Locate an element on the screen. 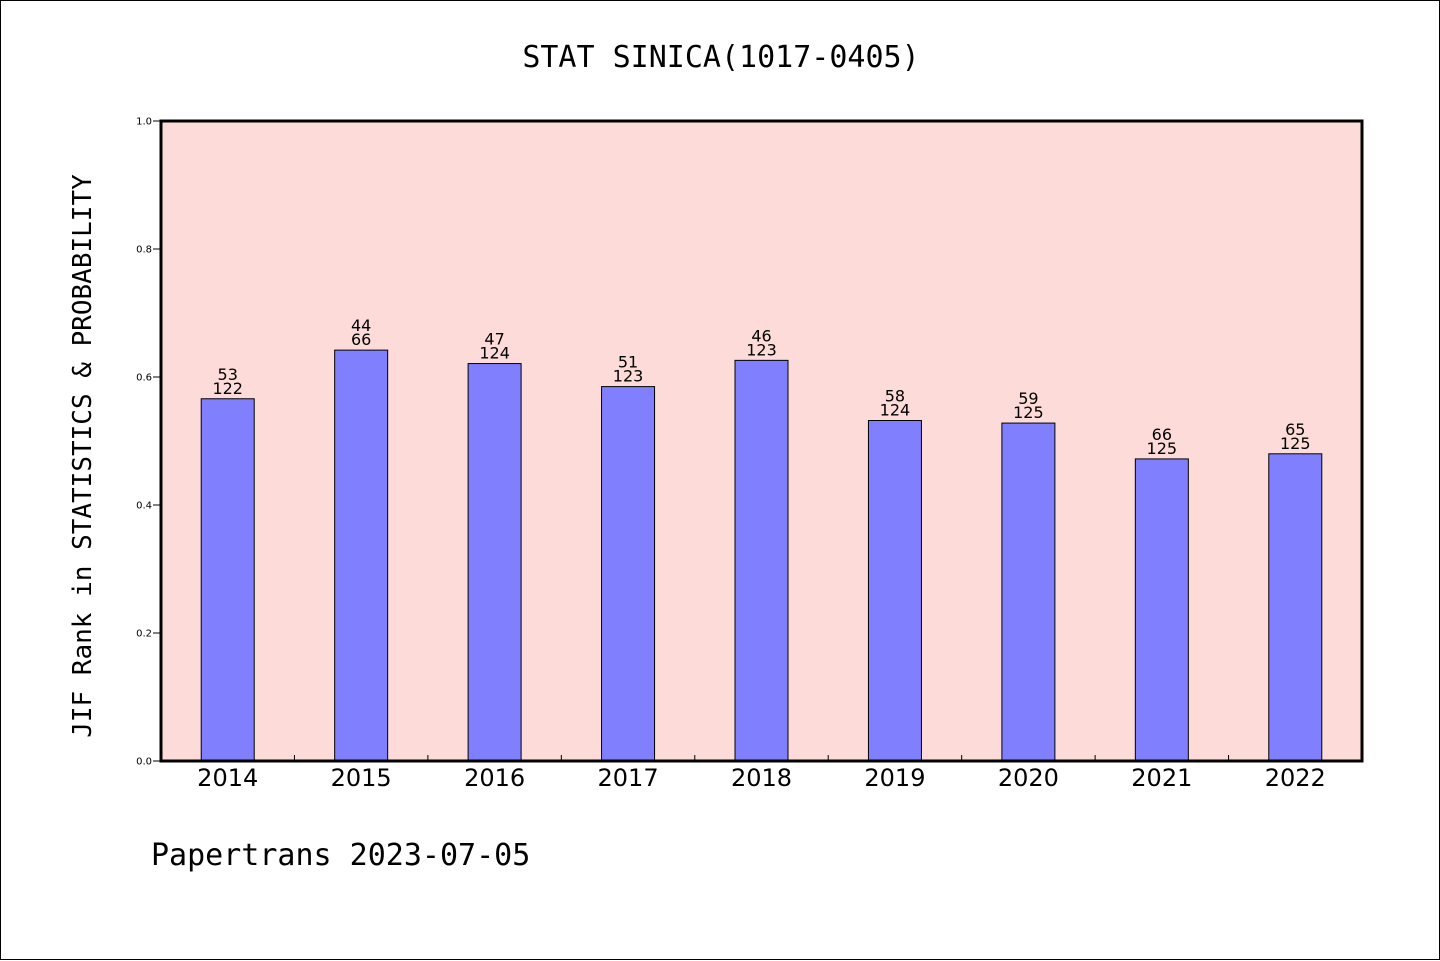  x-tick-label-2017: 2017 is located at coordinates (628, 778).